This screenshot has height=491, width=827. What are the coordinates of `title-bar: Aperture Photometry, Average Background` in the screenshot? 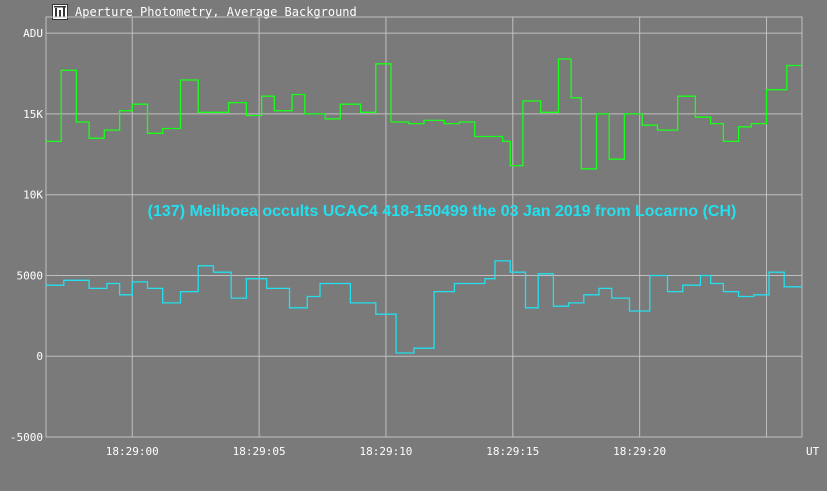 It's located at (178, 12).